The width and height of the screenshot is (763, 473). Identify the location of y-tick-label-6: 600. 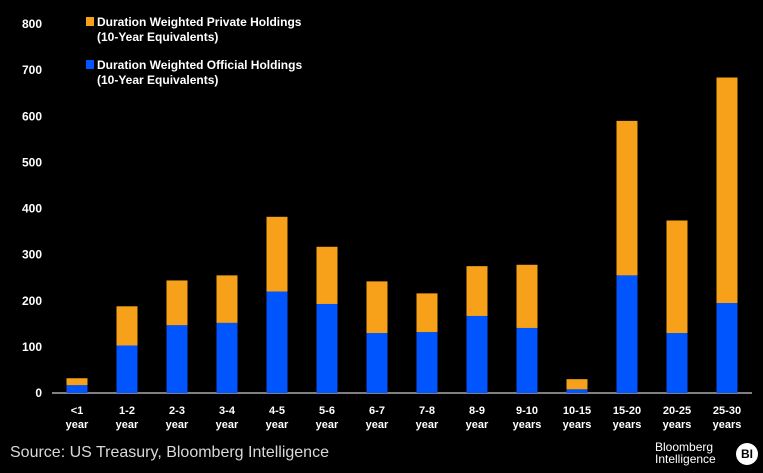
(32, 116).